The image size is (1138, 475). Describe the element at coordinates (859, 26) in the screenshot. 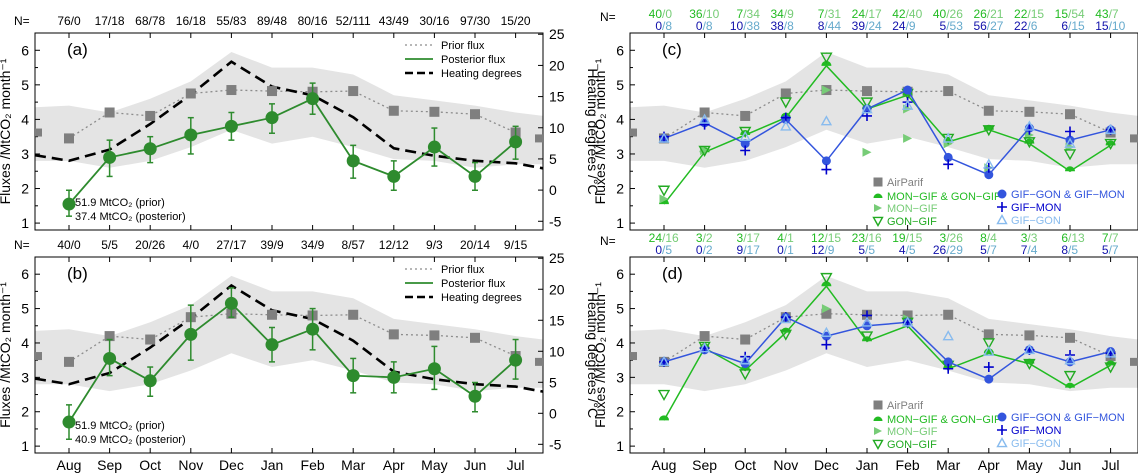

I see `n-bottom-a: 39` at that location.